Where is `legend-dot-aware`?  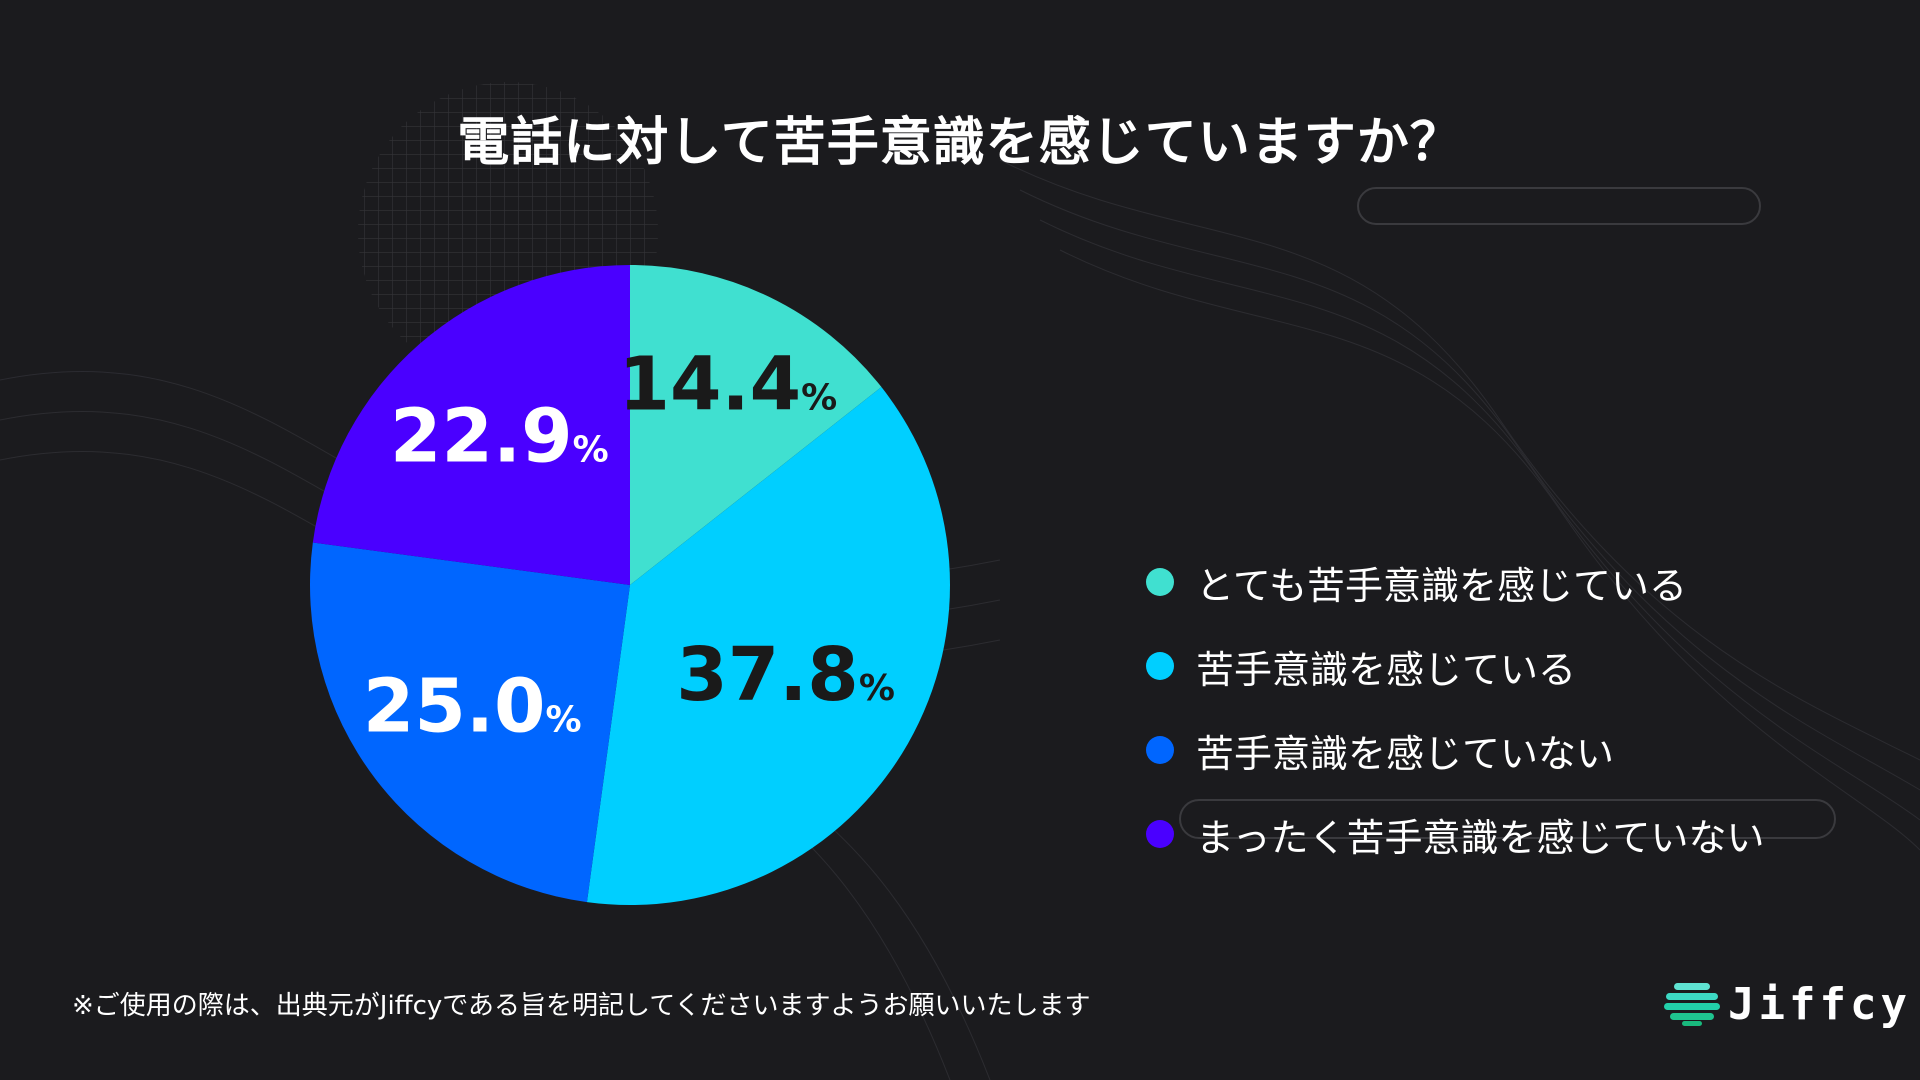
legend-dot-aware is located at coordinates (1160, 666).